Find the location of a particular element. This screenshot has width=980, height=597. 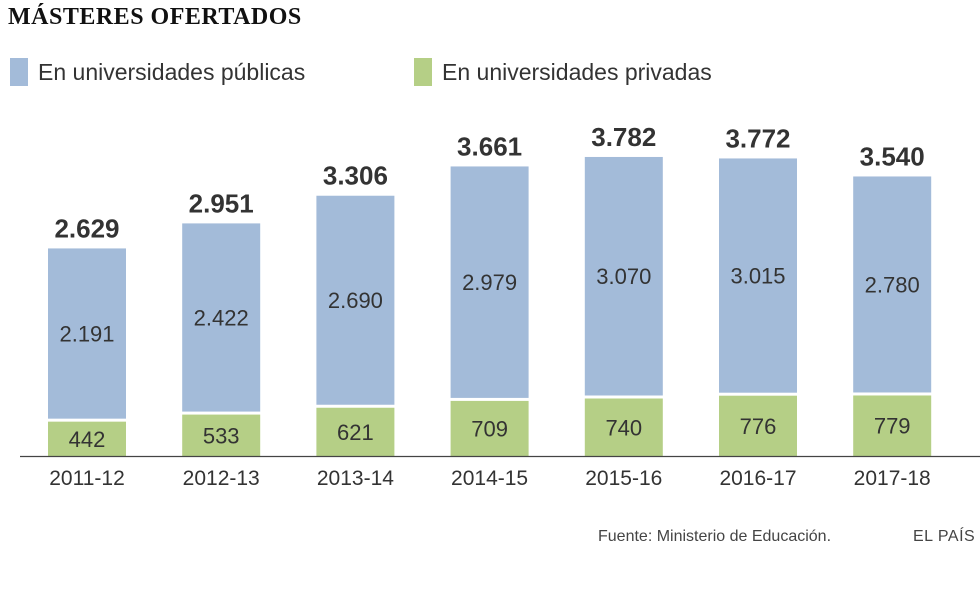

data-label-public: 3.070 is located at coordinates (623, 276).